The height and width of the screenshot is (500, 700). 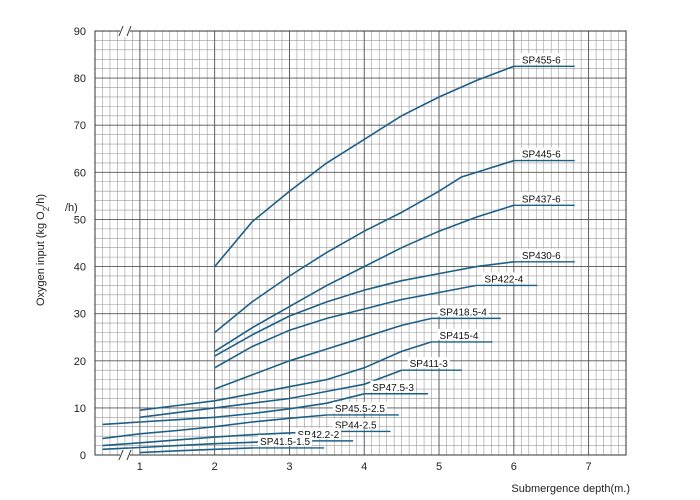 I want to click on series-label: SP415-4, so click(x=459, y=336).